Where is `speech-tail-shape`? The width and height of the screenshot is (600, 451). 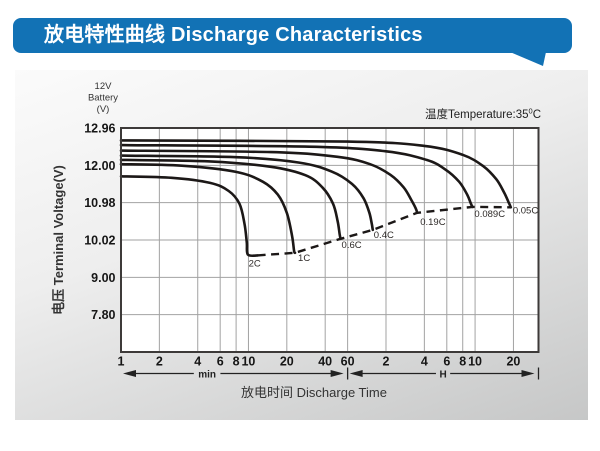 speech-tail-shape is located at coordinates (528, 59).